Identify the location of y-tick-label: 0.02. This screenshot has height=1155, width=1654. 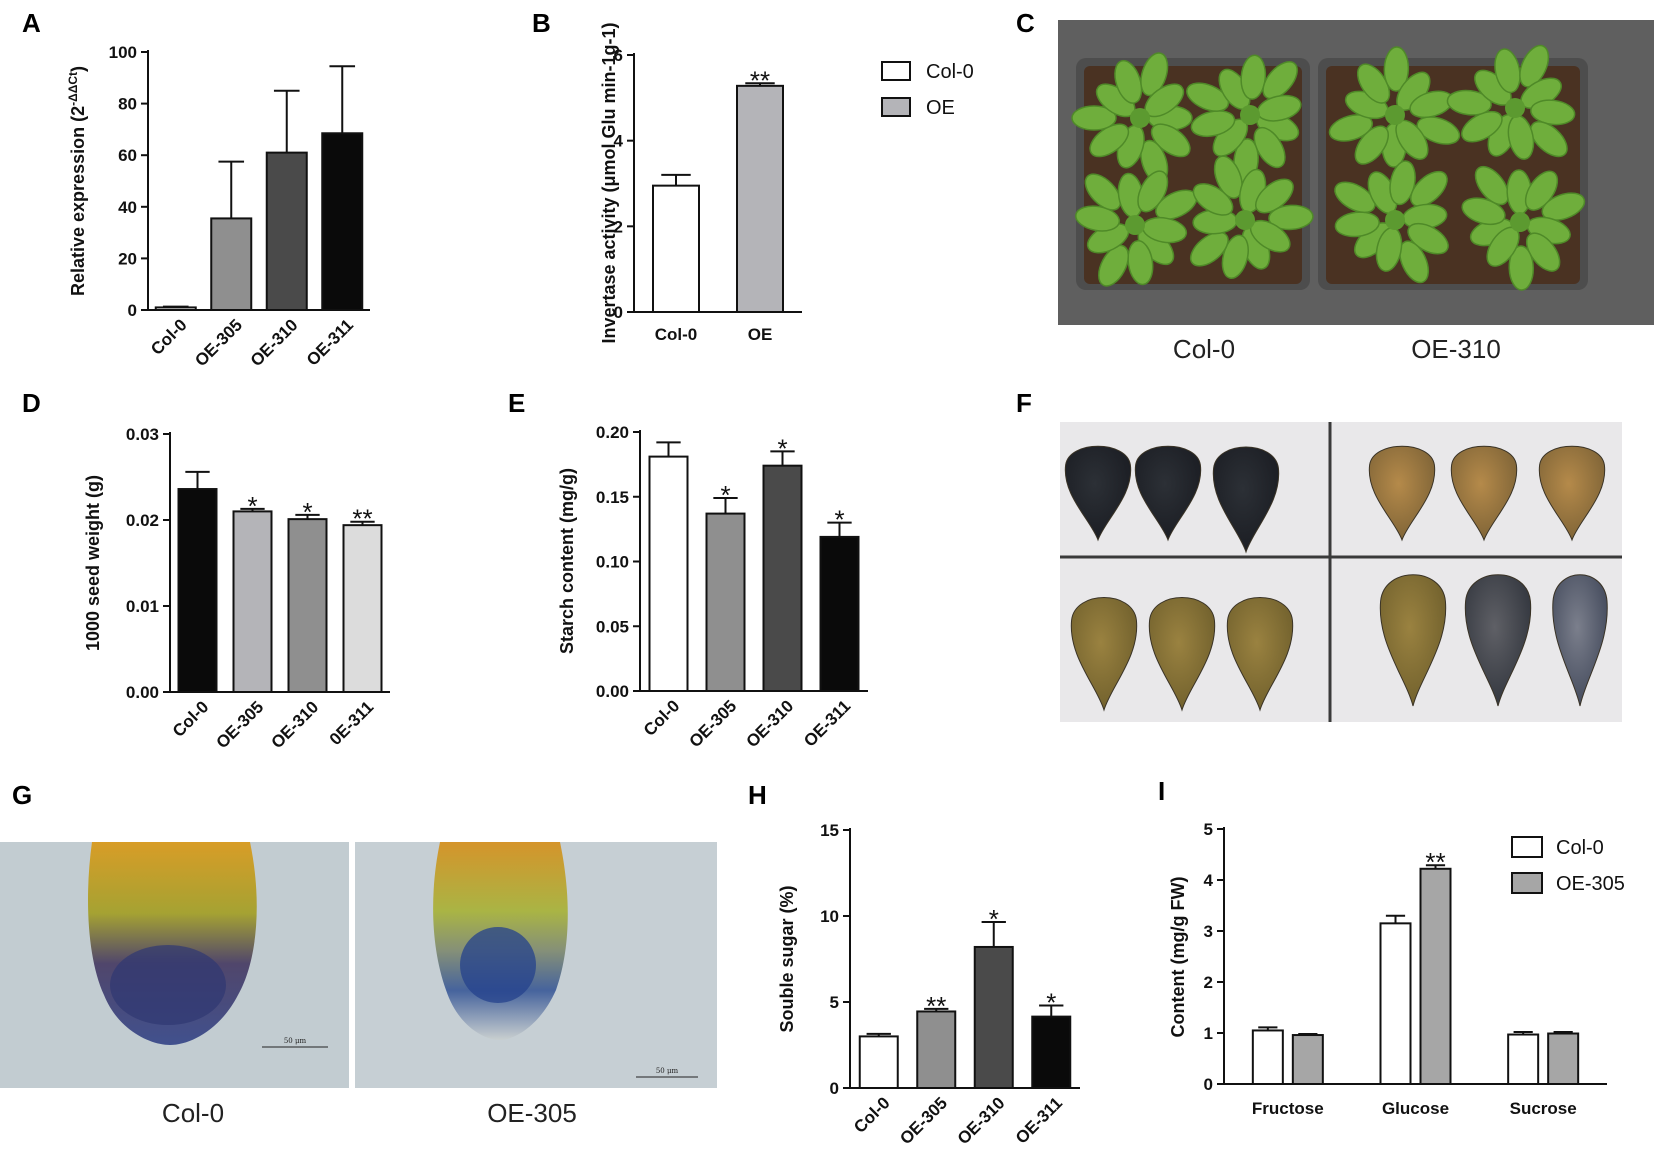
(142, 520).